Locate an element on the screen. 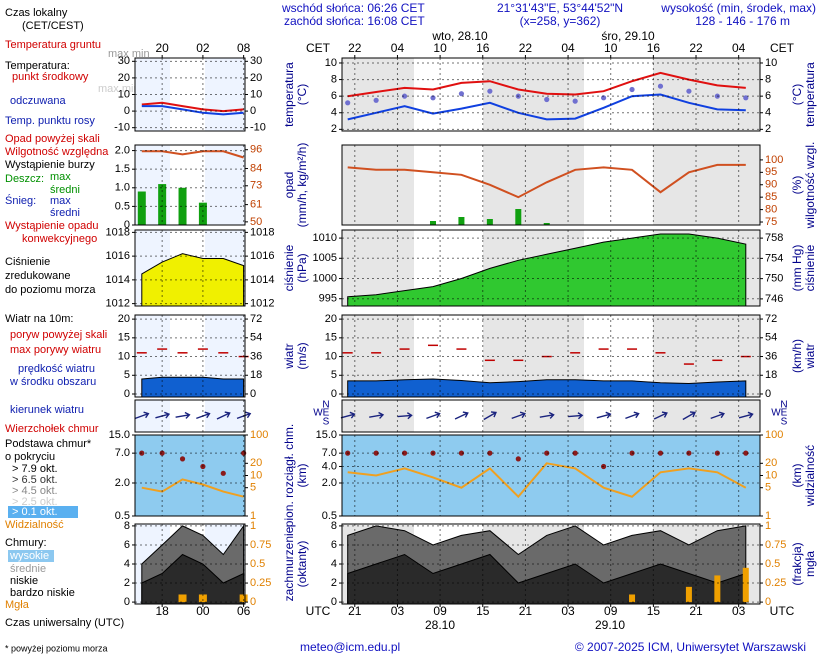  email: meteo@icm.edu.pl is located at coordinates (350, 647).